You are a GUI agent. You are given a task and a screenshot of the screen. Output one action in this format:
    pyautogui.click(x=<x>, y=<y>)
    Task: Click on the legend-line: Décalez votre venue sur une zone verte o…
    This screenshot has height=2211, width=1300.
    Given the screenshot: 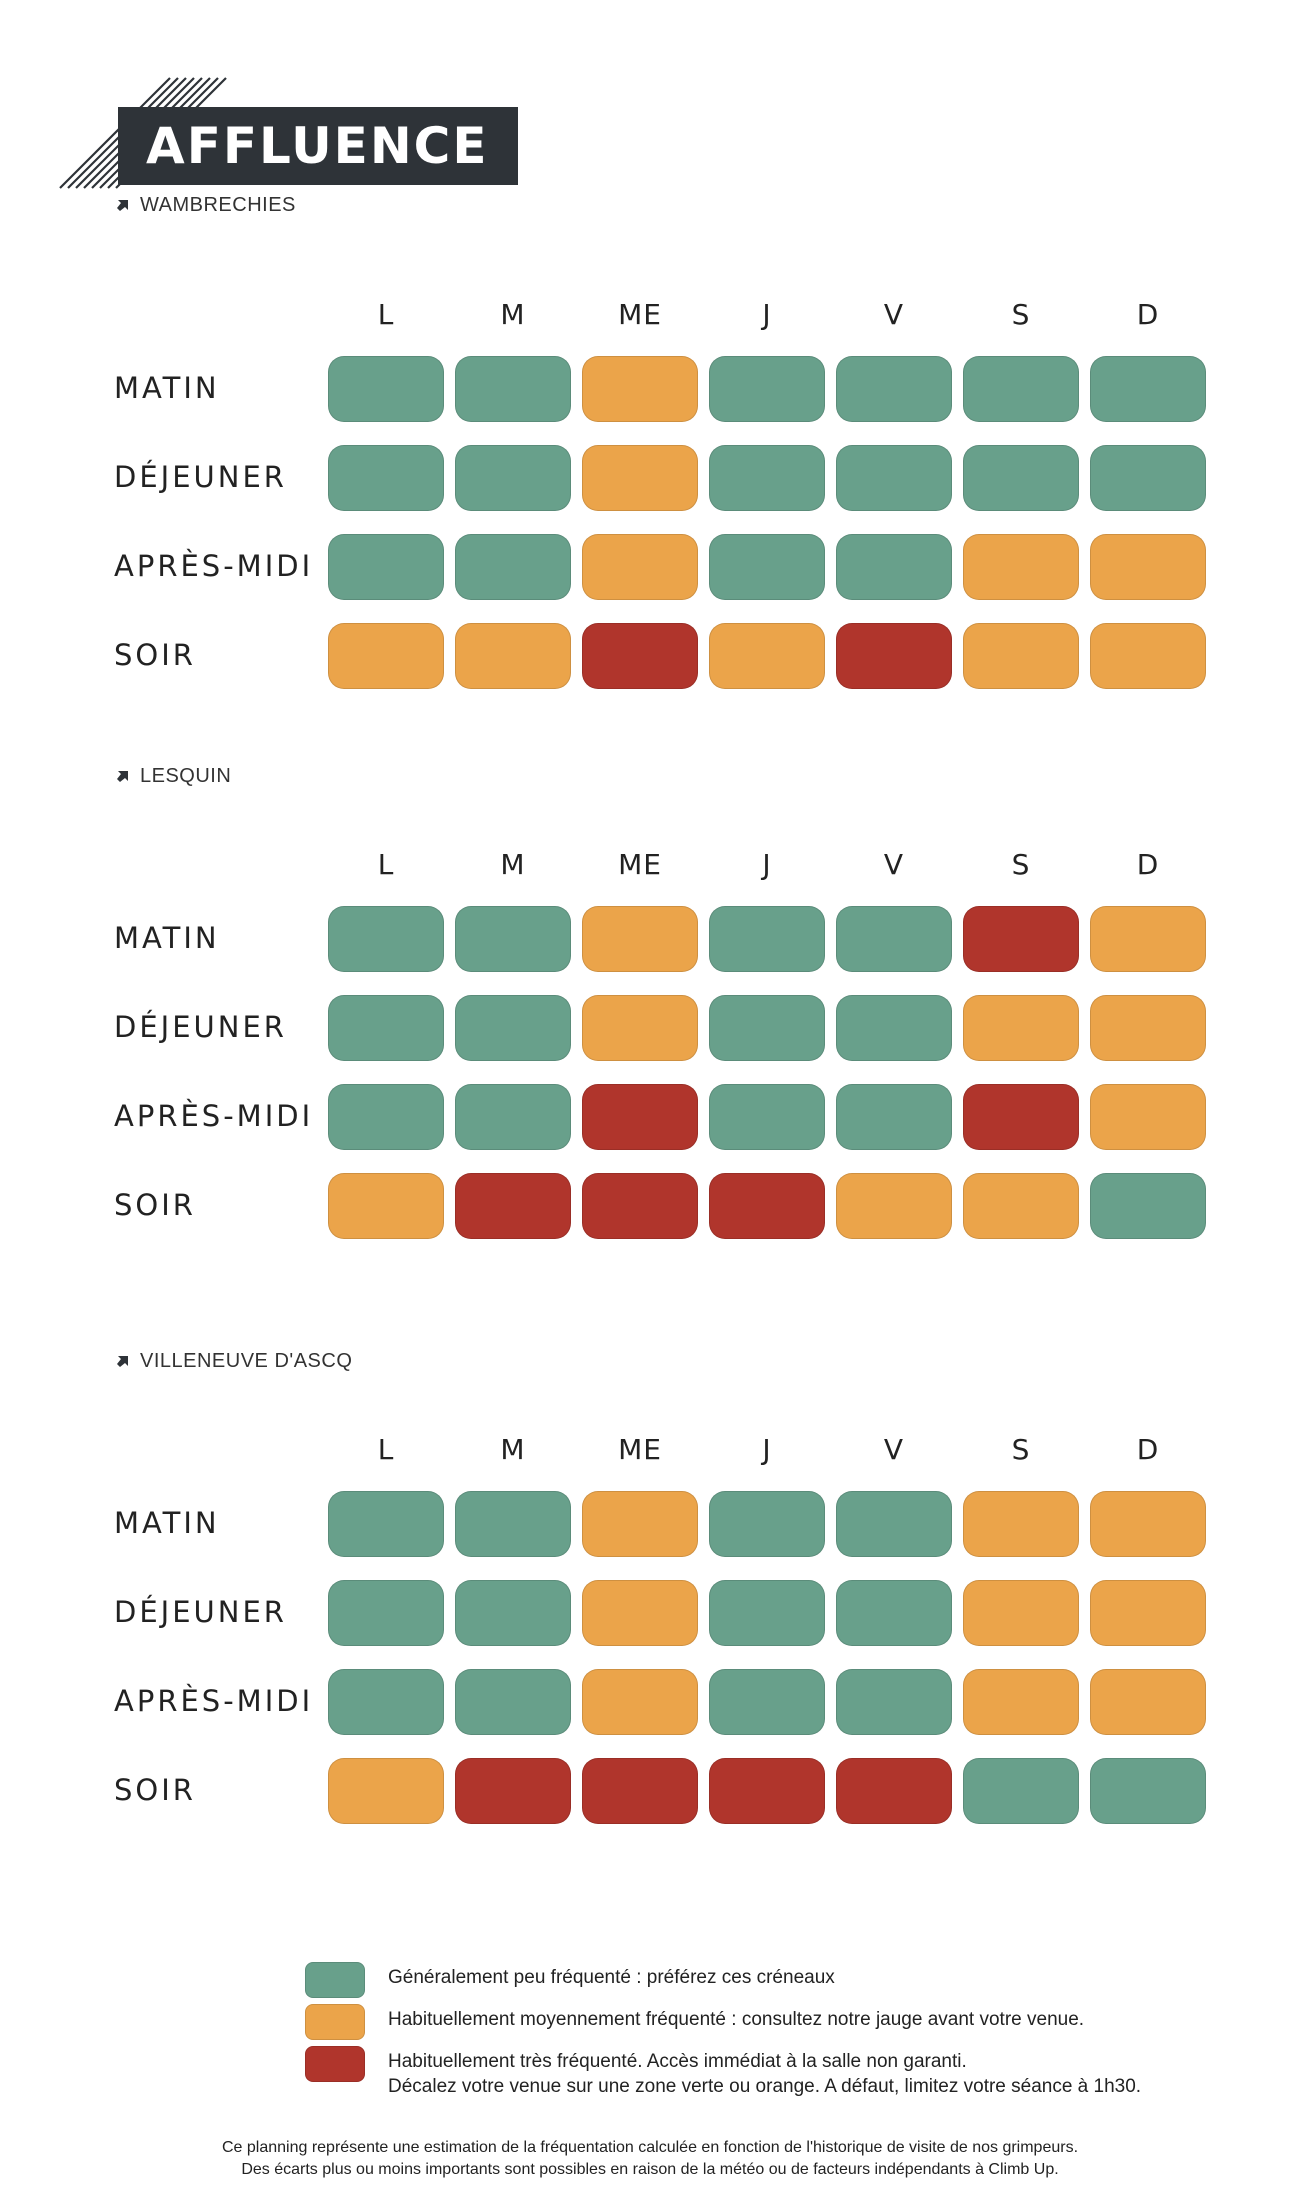 What is the action you would take?
    pyautogui.click(x=765, y=2086)
    